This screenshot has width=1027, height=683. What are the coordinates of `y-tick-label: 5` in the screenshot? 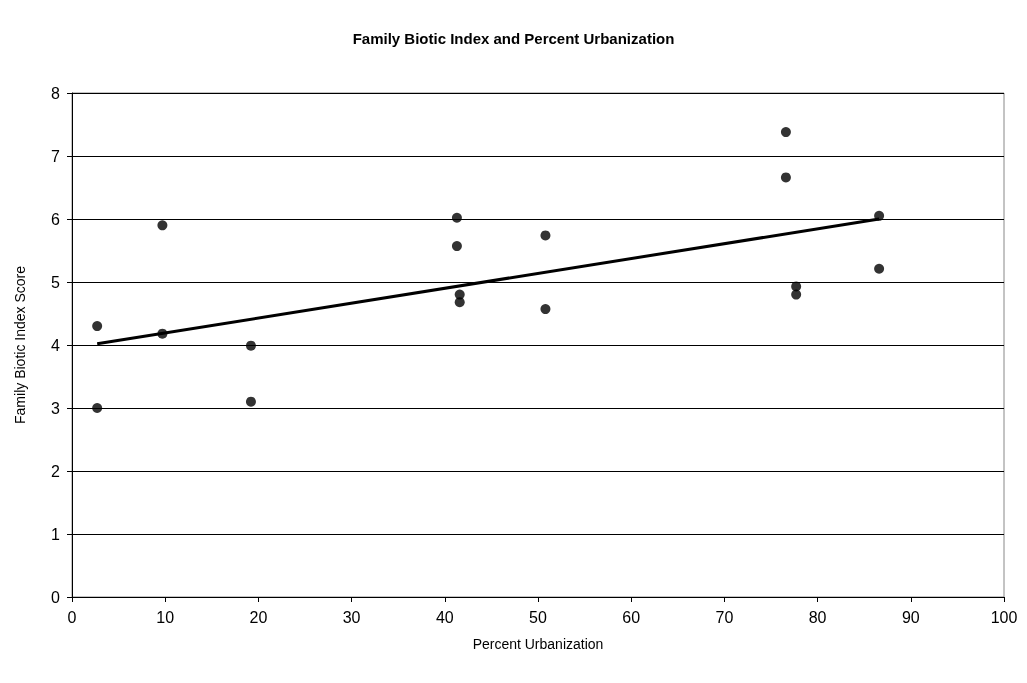 It's located at (56, 282).